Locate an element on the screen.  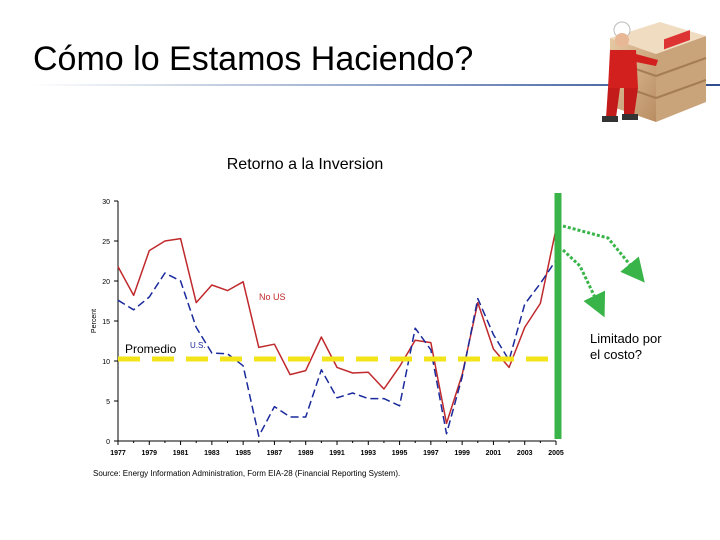
side-note: Limitado por el costo? is located at coordinates (626, 347).